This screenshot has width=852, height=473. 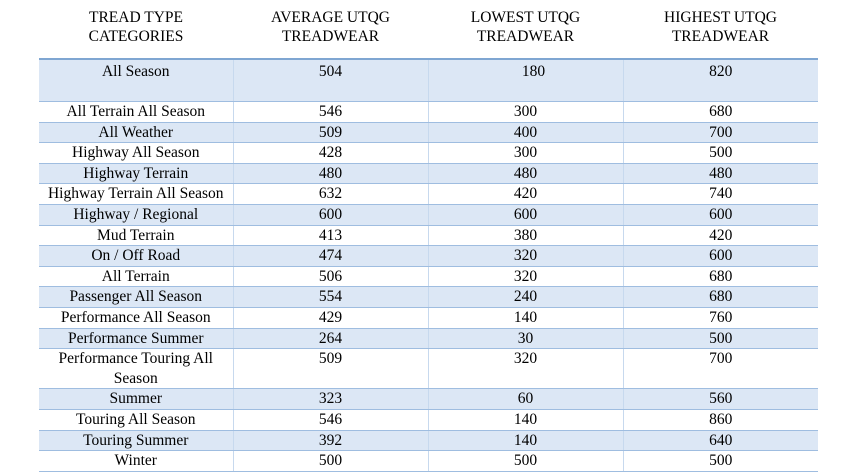 I want to click on cell-lowest: 480, so click(x=525, y=174).